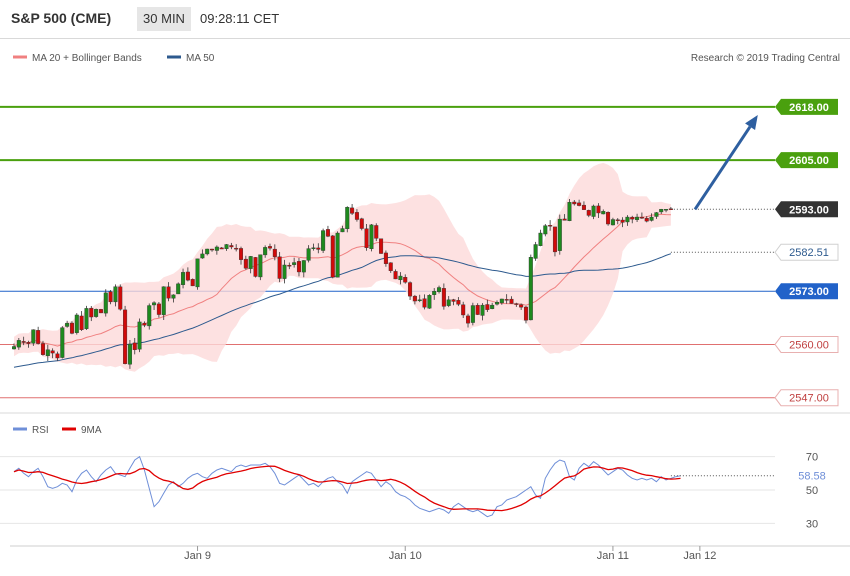  Describe the element at coordinates (812, 491) in the screenshot. I see `rsi-tick-label-1: 50` at that location.